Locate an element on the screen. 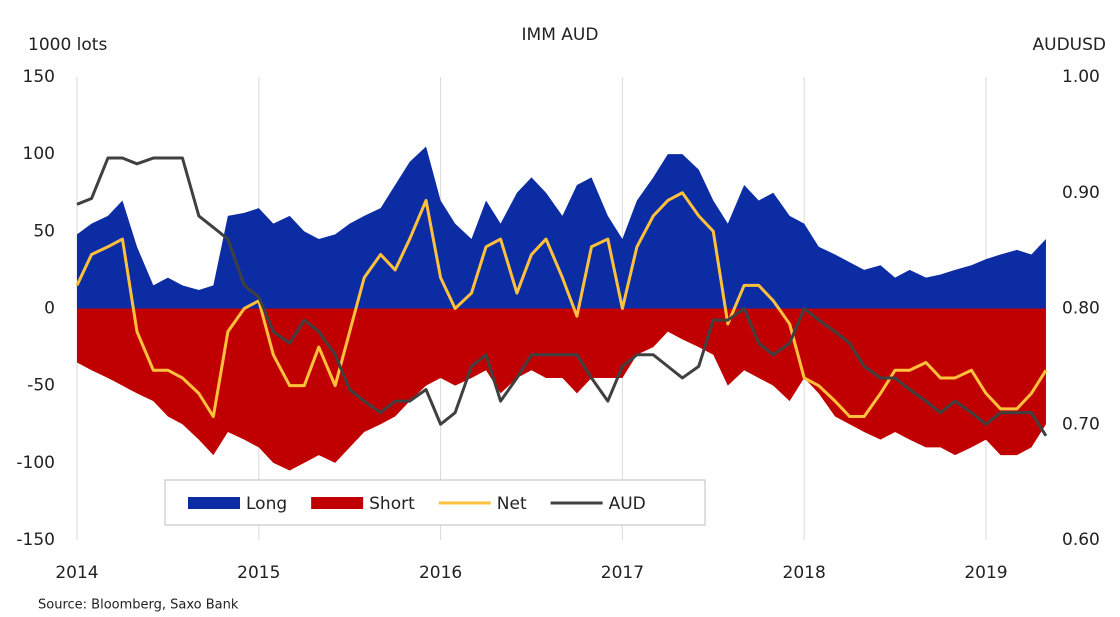 Image resolution: width=1120 pixels, height=617 pixels. x-tick-label: 2014 is located at coordinates (76, 573).